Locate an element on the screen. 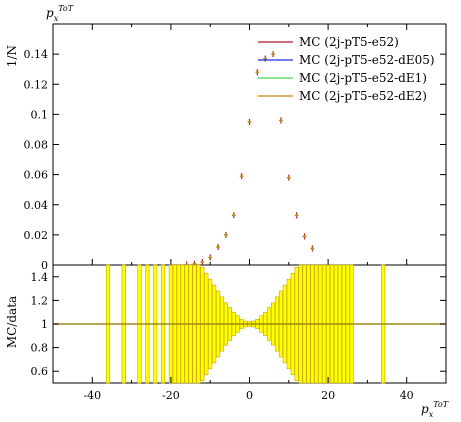 Image resolution: width=461 pixels, height=422 pixels. main-data-points is located at coordinates (249, 159).